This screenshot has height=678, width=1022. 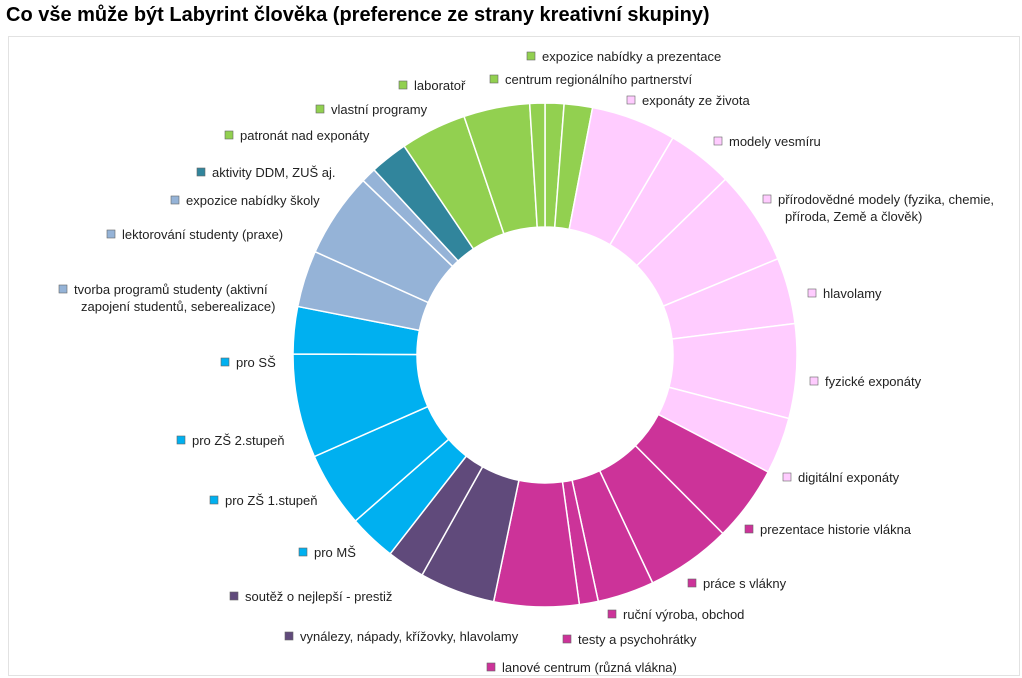 What do you see at coordinates (274, 172) in the screenshot?
I see `label-text-23: aktivity DDM, ZUŠ aj.` at bounding box center [274, 172].